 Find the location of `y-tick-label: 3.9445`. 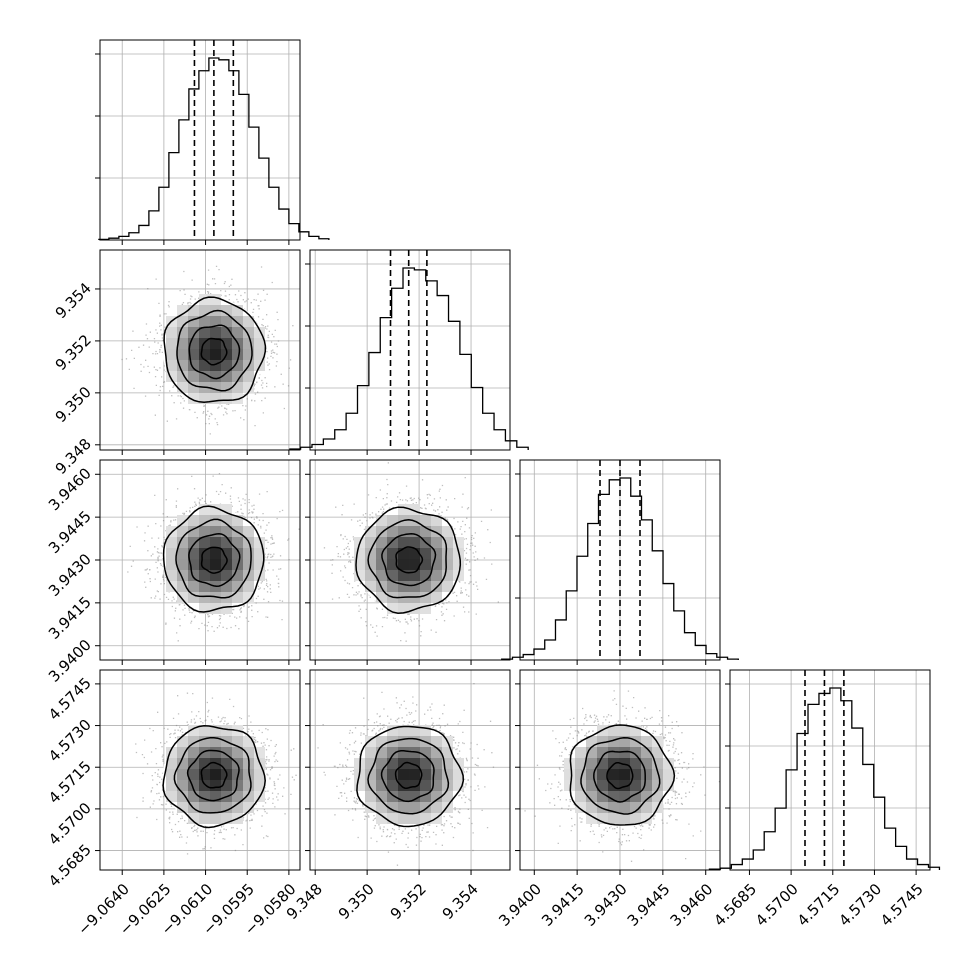

y-tick-label: 3.9445 is located at coordinates (70, 532).